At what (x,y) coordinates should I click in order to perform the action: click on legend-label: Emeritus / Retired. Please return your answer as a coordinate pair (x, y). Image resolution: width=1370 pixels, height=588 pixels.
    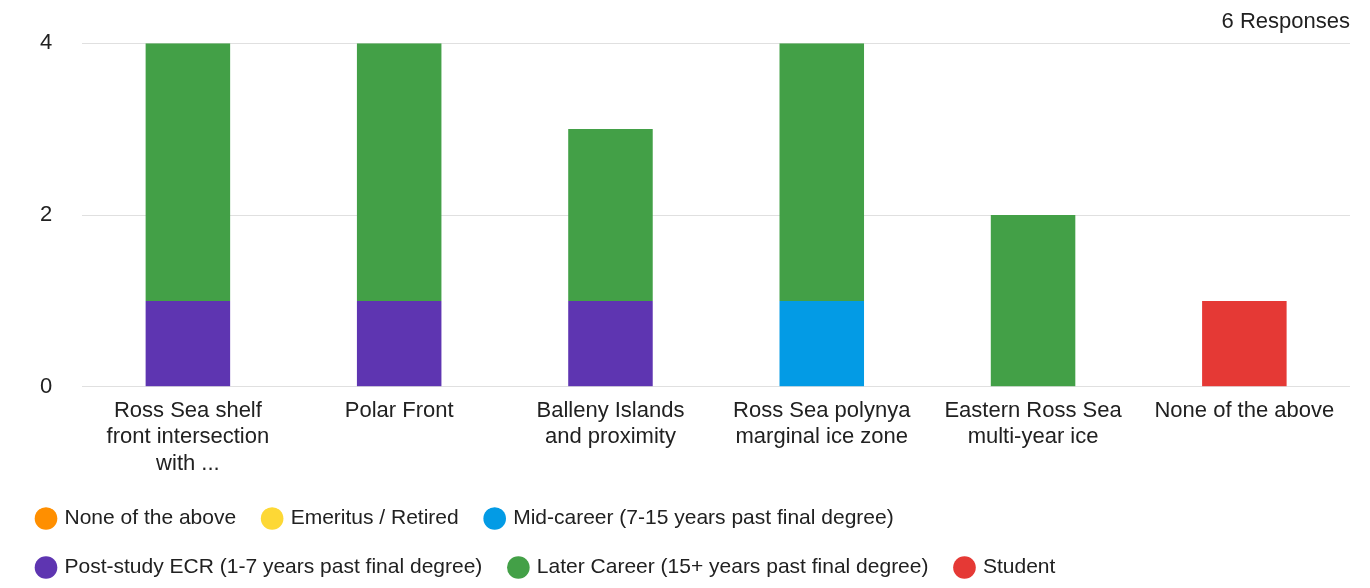
    Looking at the image, I should click on (374, 517).